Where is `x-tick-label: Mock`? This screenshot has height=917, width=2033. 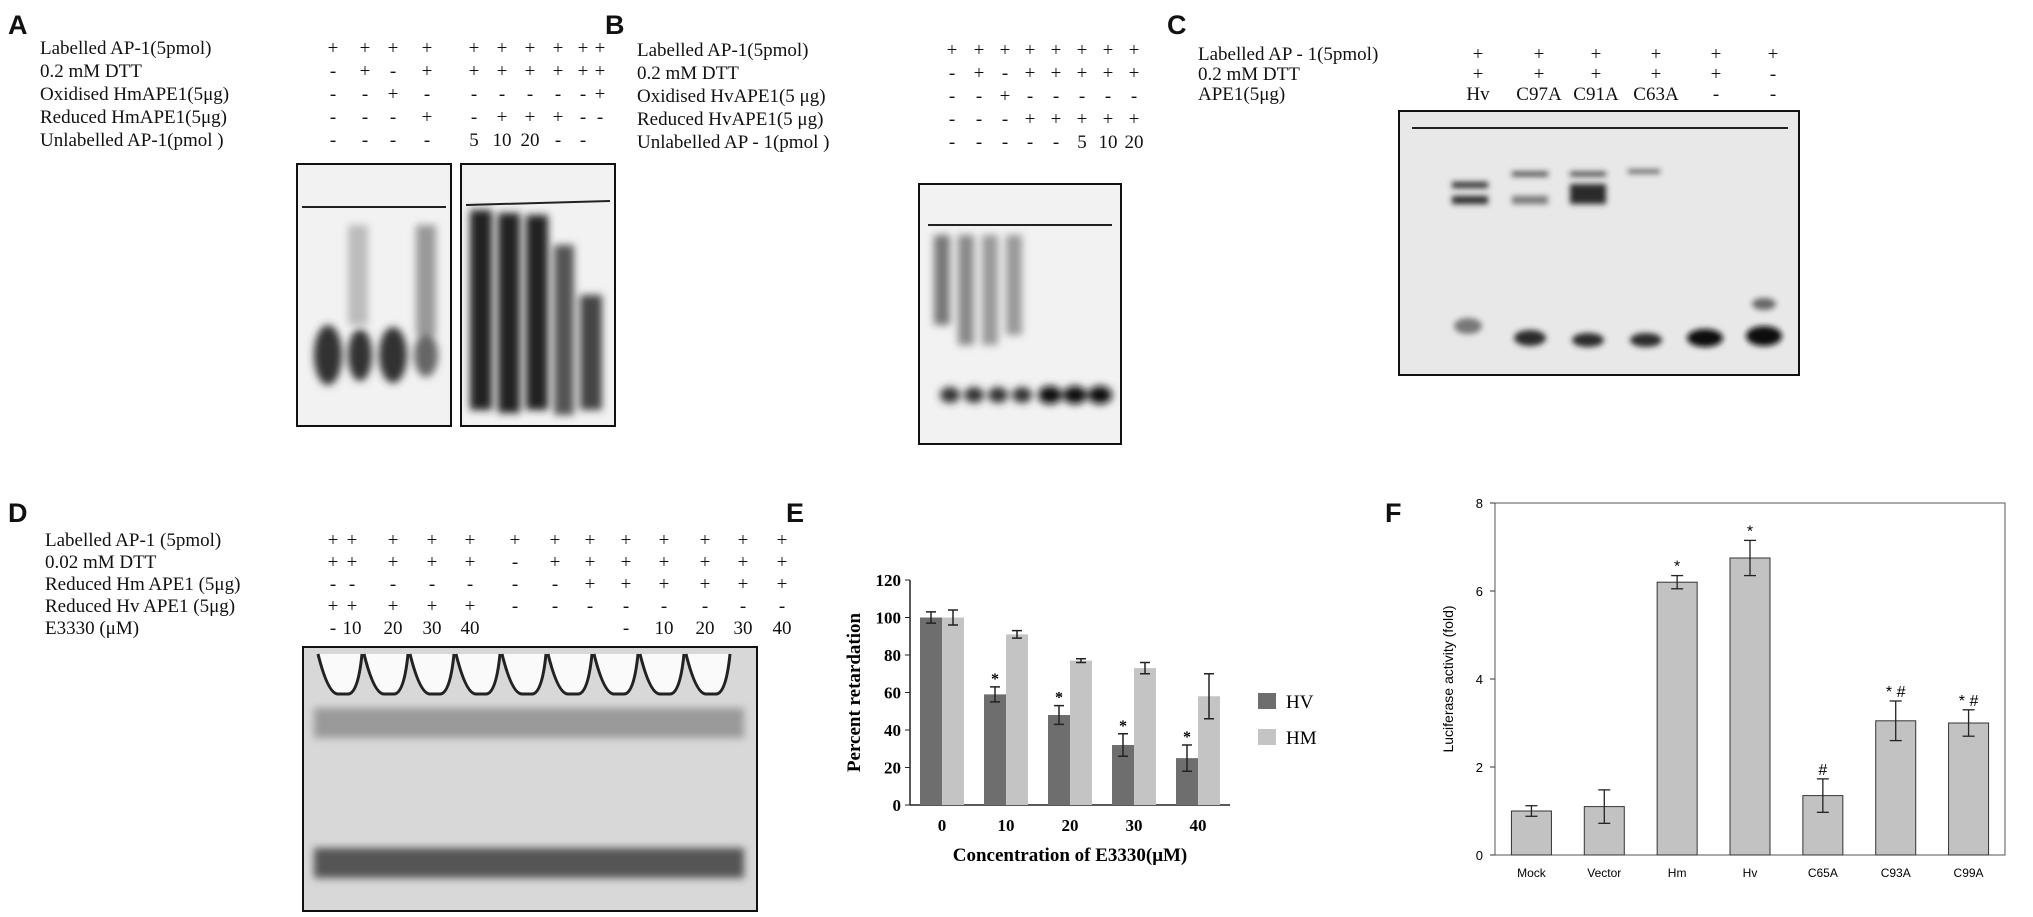
x-tick-label: Mock is located at coordinates (1532, 873).